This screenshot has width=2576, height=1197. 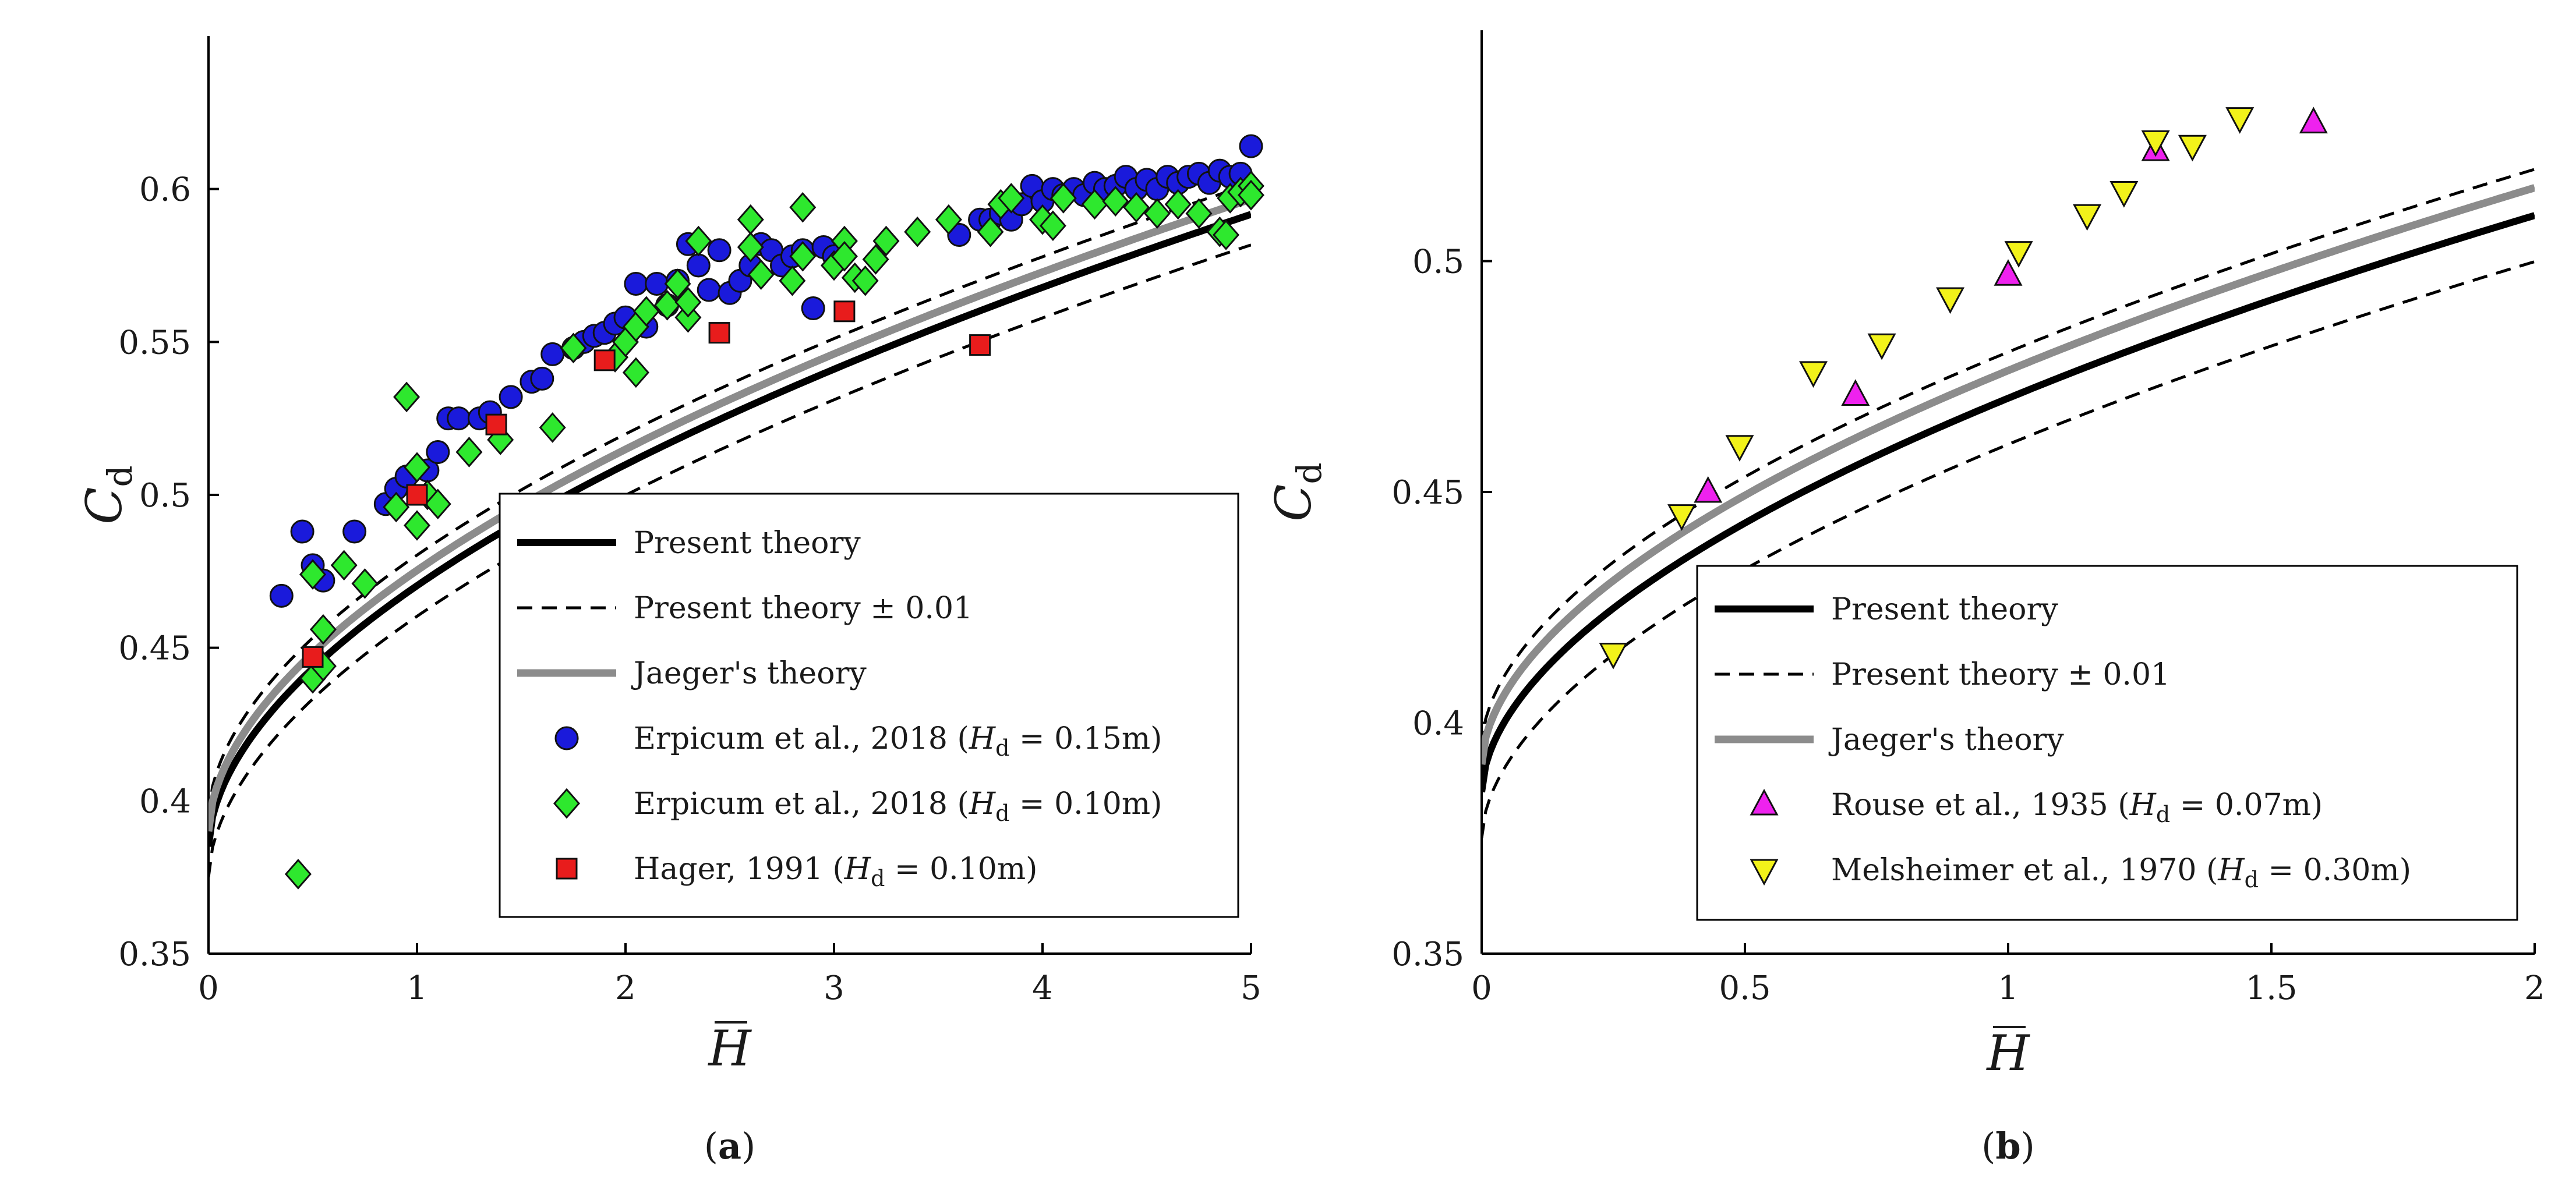 I want to click on y-tick-label: 0.55, so click(x=154, y=343).